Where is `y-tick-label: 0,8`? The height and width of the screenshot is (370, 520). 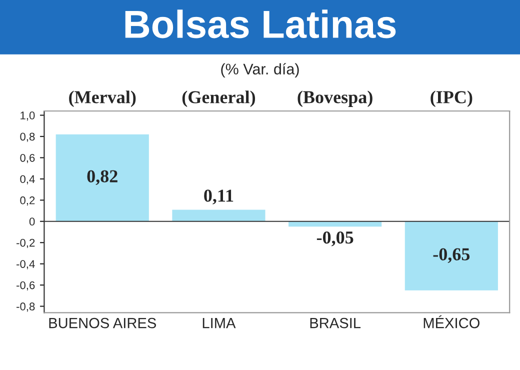
y-tick-label: 0,8 is located at coordinates (27, 137).